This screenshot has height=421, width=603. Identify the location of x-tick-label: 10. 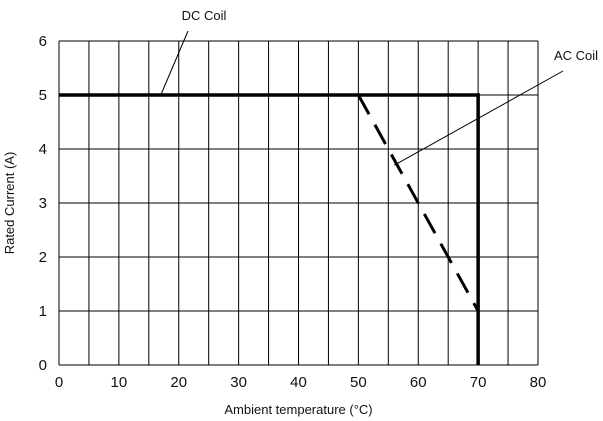
(119, 382).